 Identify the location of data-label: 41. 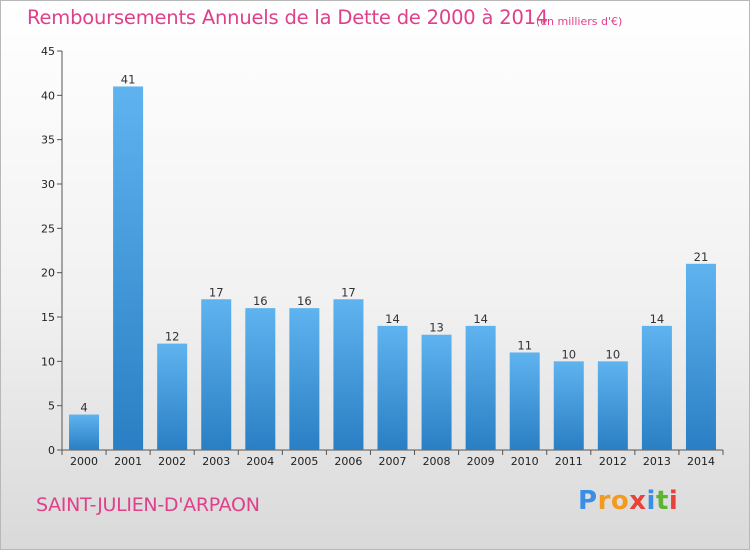
(128, 79).